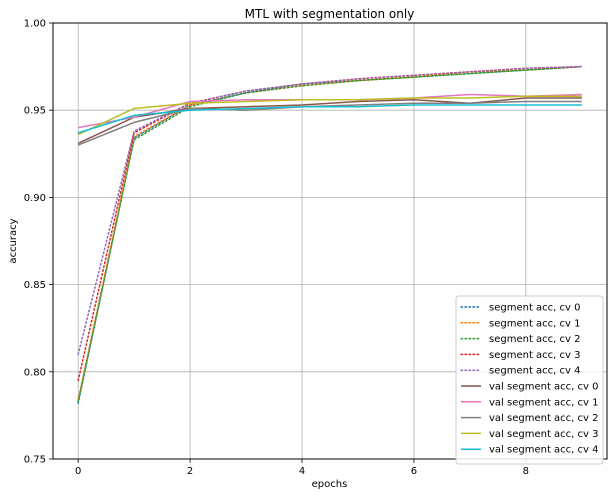 This screenshot has width=615, height=496. I want to click on legend-label: val segment acc, cv 0, so click(543, 387).